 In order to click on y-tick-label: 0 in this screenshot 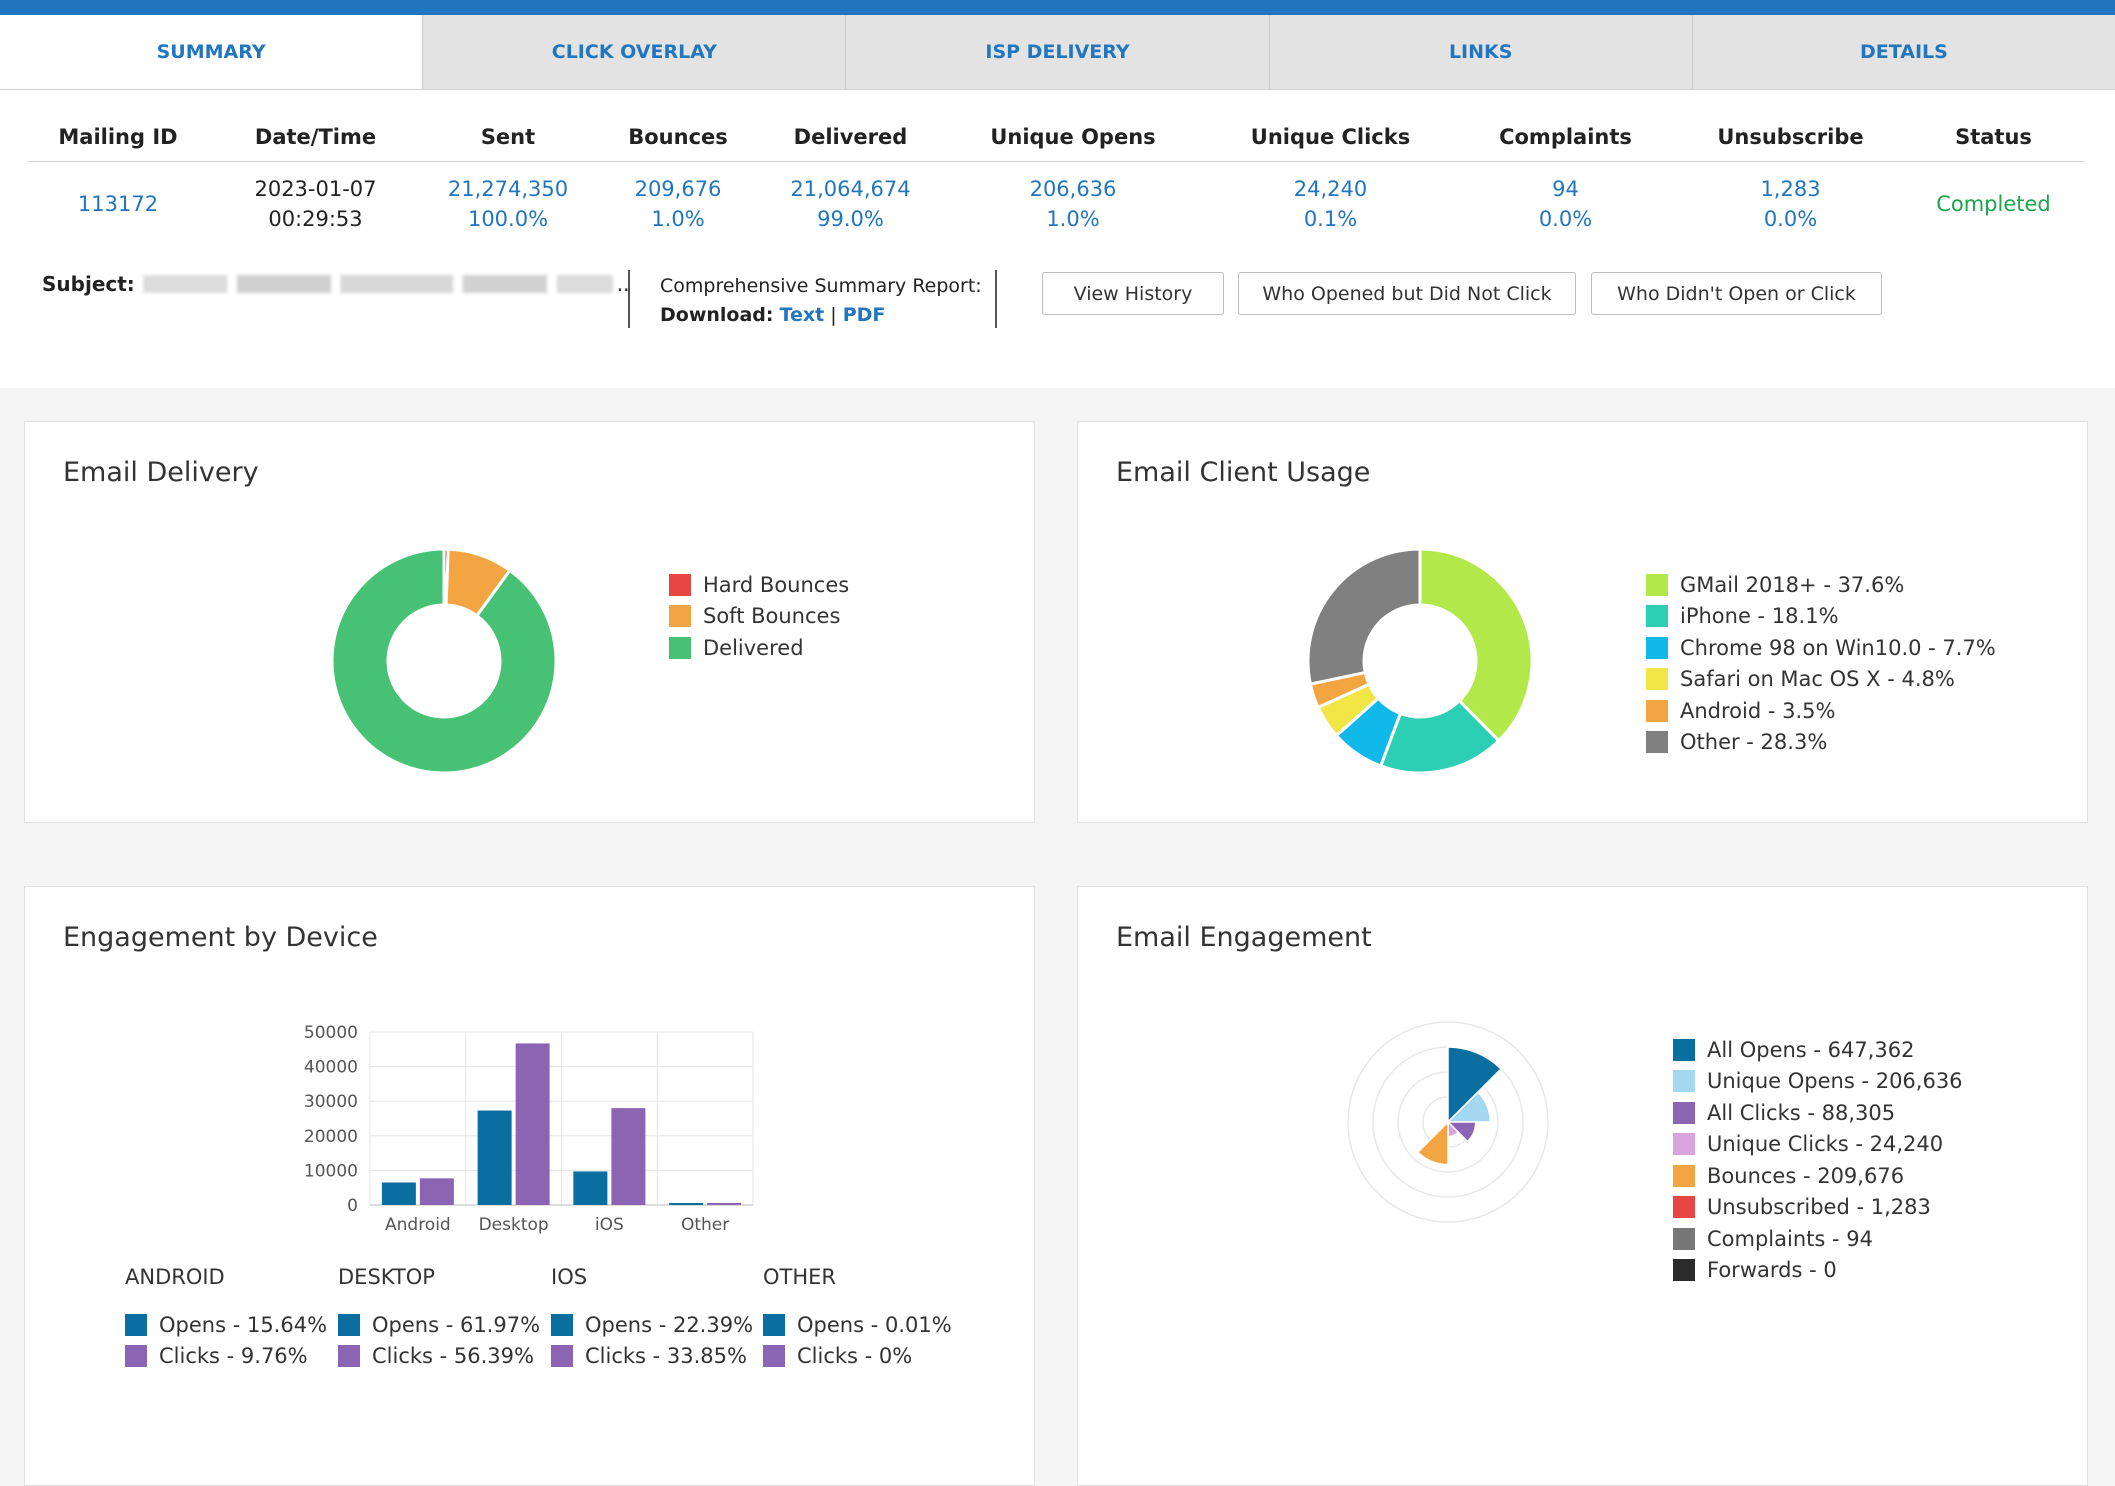, I will do `click(352, 1206)`.